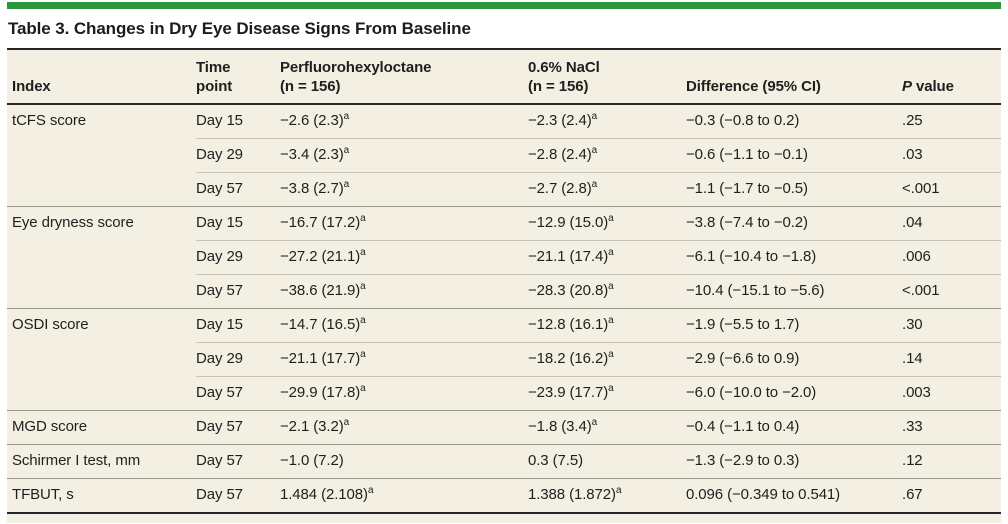 The height and width of the screenshot is (524, 1008). What do you see at coordinates (504, 518) in the screenshot?
I see `footnote-strip` at bounding box center [504, 518].